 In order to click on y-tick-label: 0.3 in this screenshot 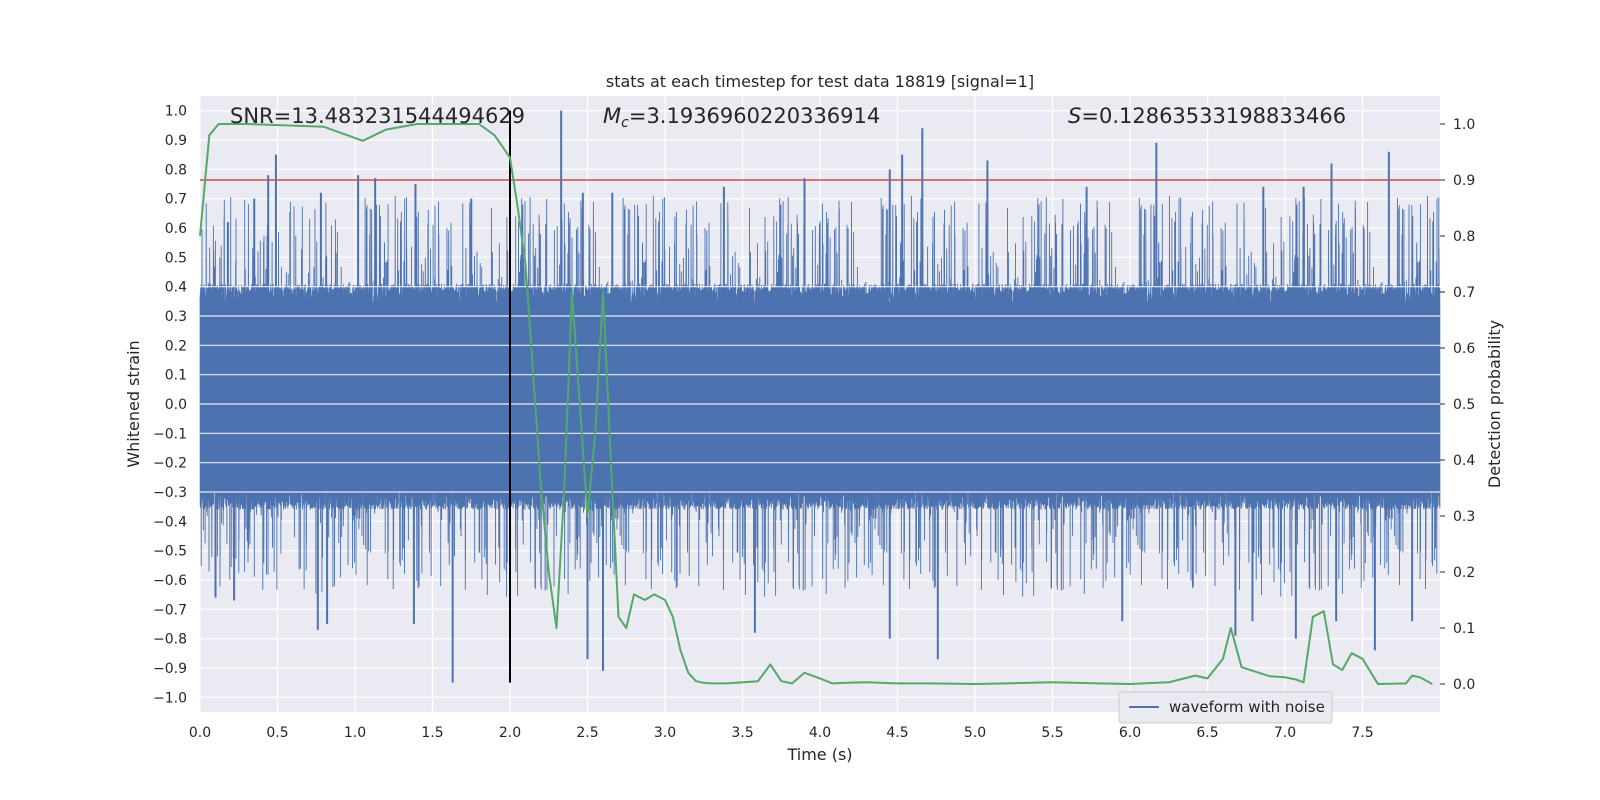, I will do `click(176, 317)`.